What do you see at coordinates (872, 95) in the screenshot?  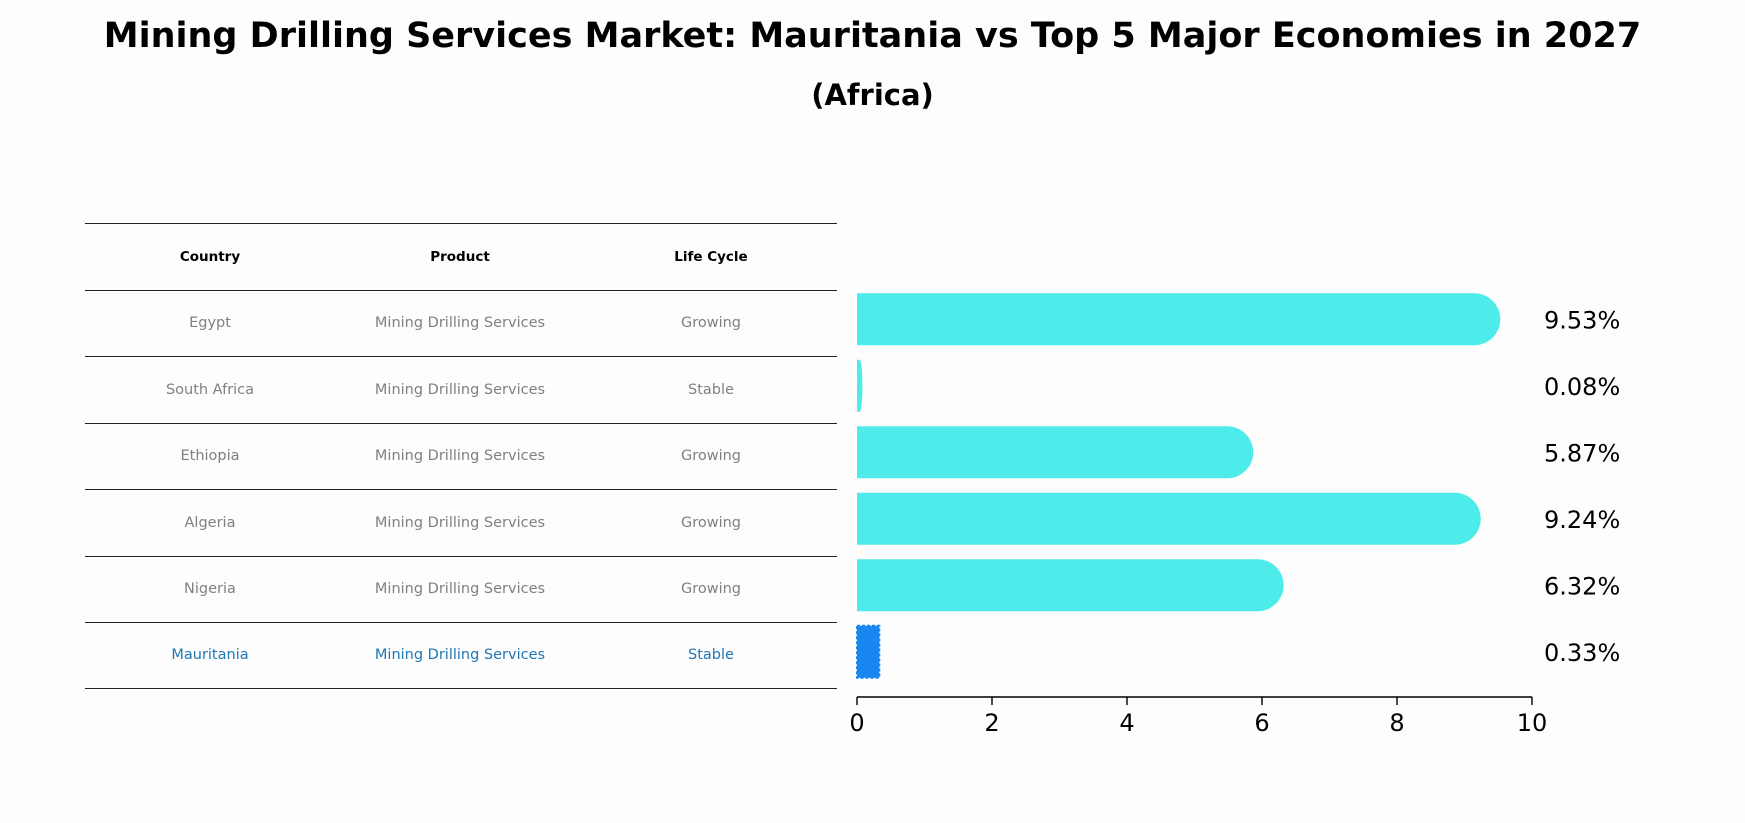 I see `chart-subtitle: (Africa)` at bounding box center [872, 95].